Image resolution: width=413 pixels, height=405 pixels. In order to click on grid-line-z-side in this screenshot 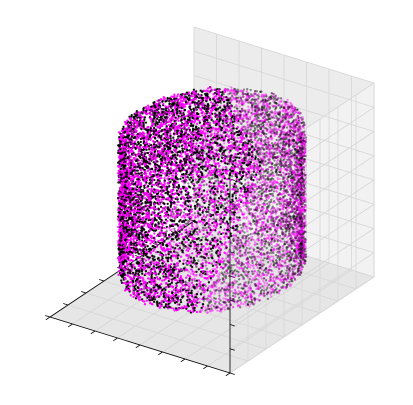, I will do `click(302, 228)`.